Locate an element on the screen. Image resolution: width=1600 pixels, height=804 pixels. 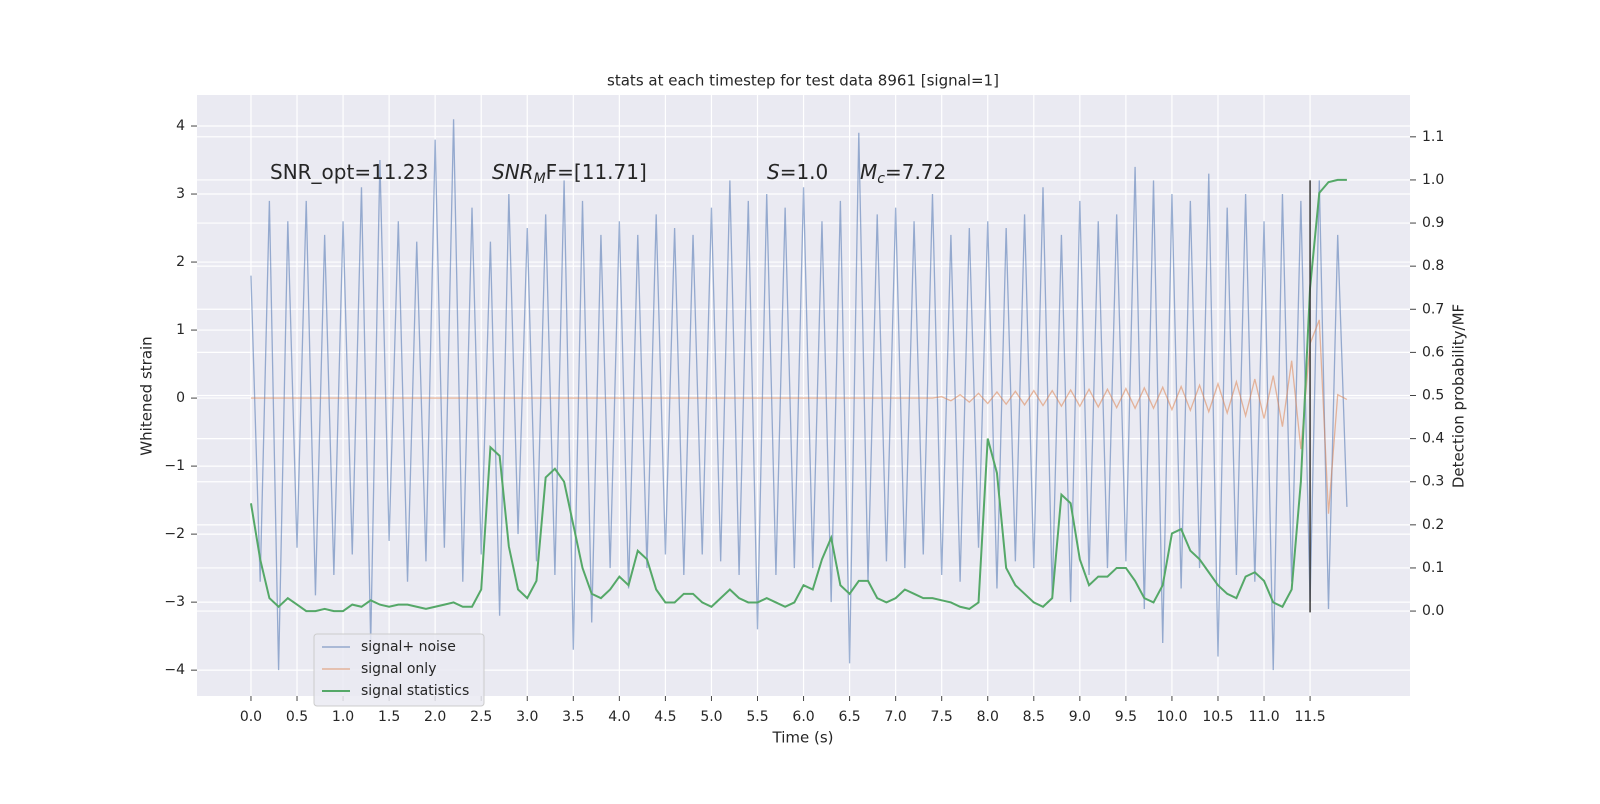
y2-tick-label: 0.8 is located at coordinates (1433, 266).